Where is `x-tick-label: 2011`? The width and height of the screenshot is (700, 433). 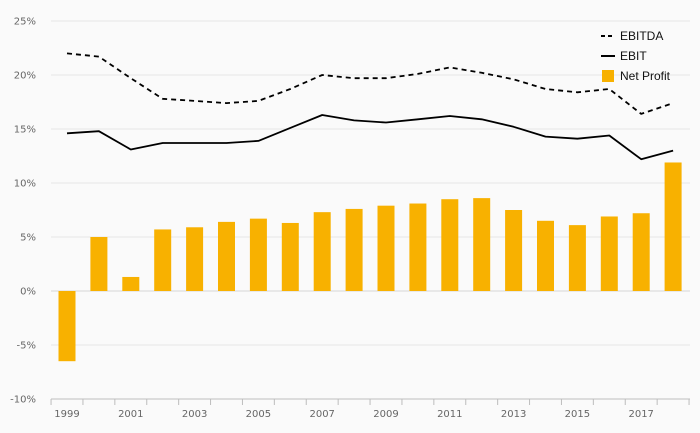 x-tick-label: 2011 is located at coordinates (449, 414).